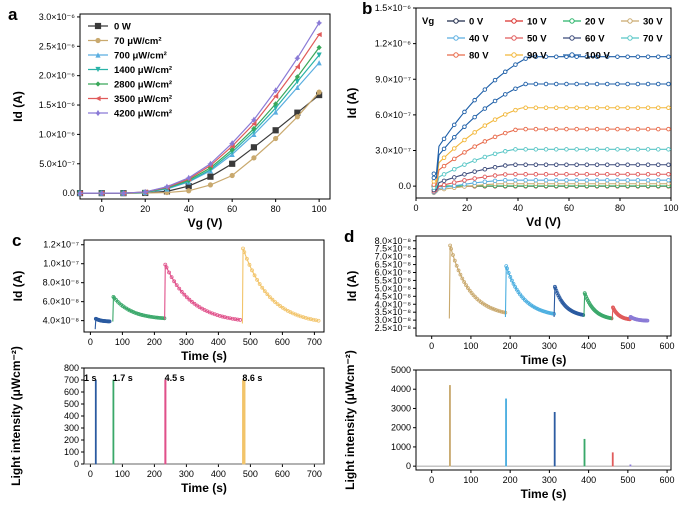  What do you see at coordinates (537, 56) in the screenshot?
I see `legend-label: 90 V` at bounding box center [537, 56].